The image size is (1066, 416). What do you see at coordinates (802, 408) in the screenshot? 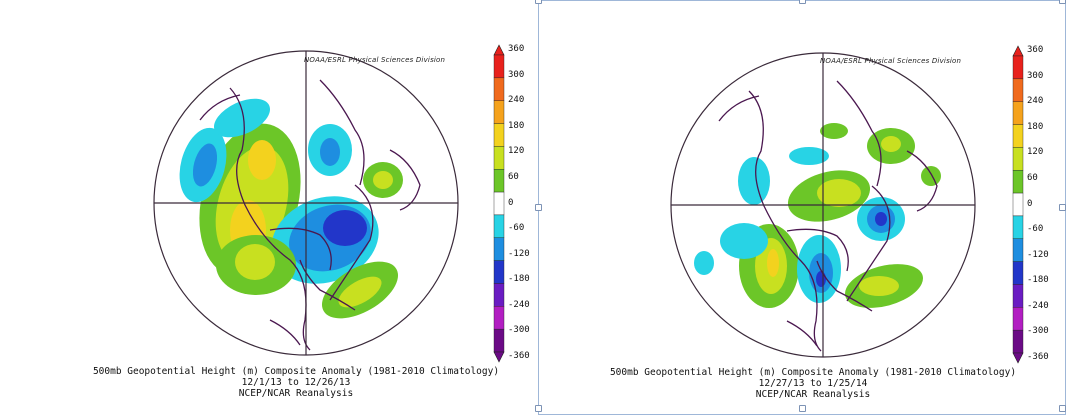
I see `resize-handle-bottom` at bounding box center [802, 408].